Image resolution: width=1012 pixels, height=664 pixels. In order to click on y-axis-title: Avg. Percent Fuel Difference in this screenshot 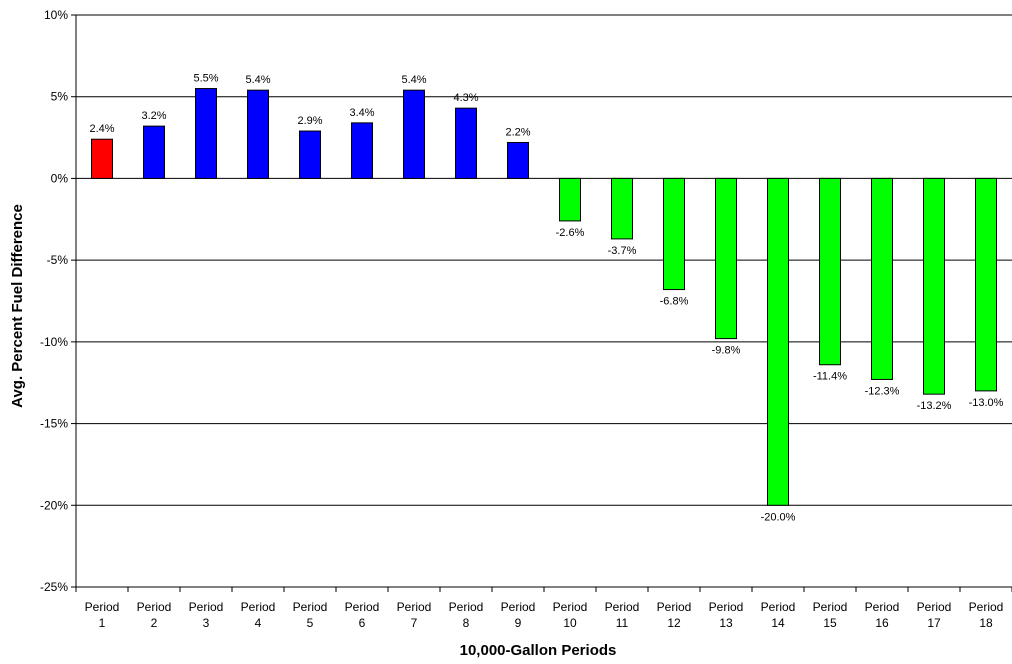, I will do `click(17, 306)`.